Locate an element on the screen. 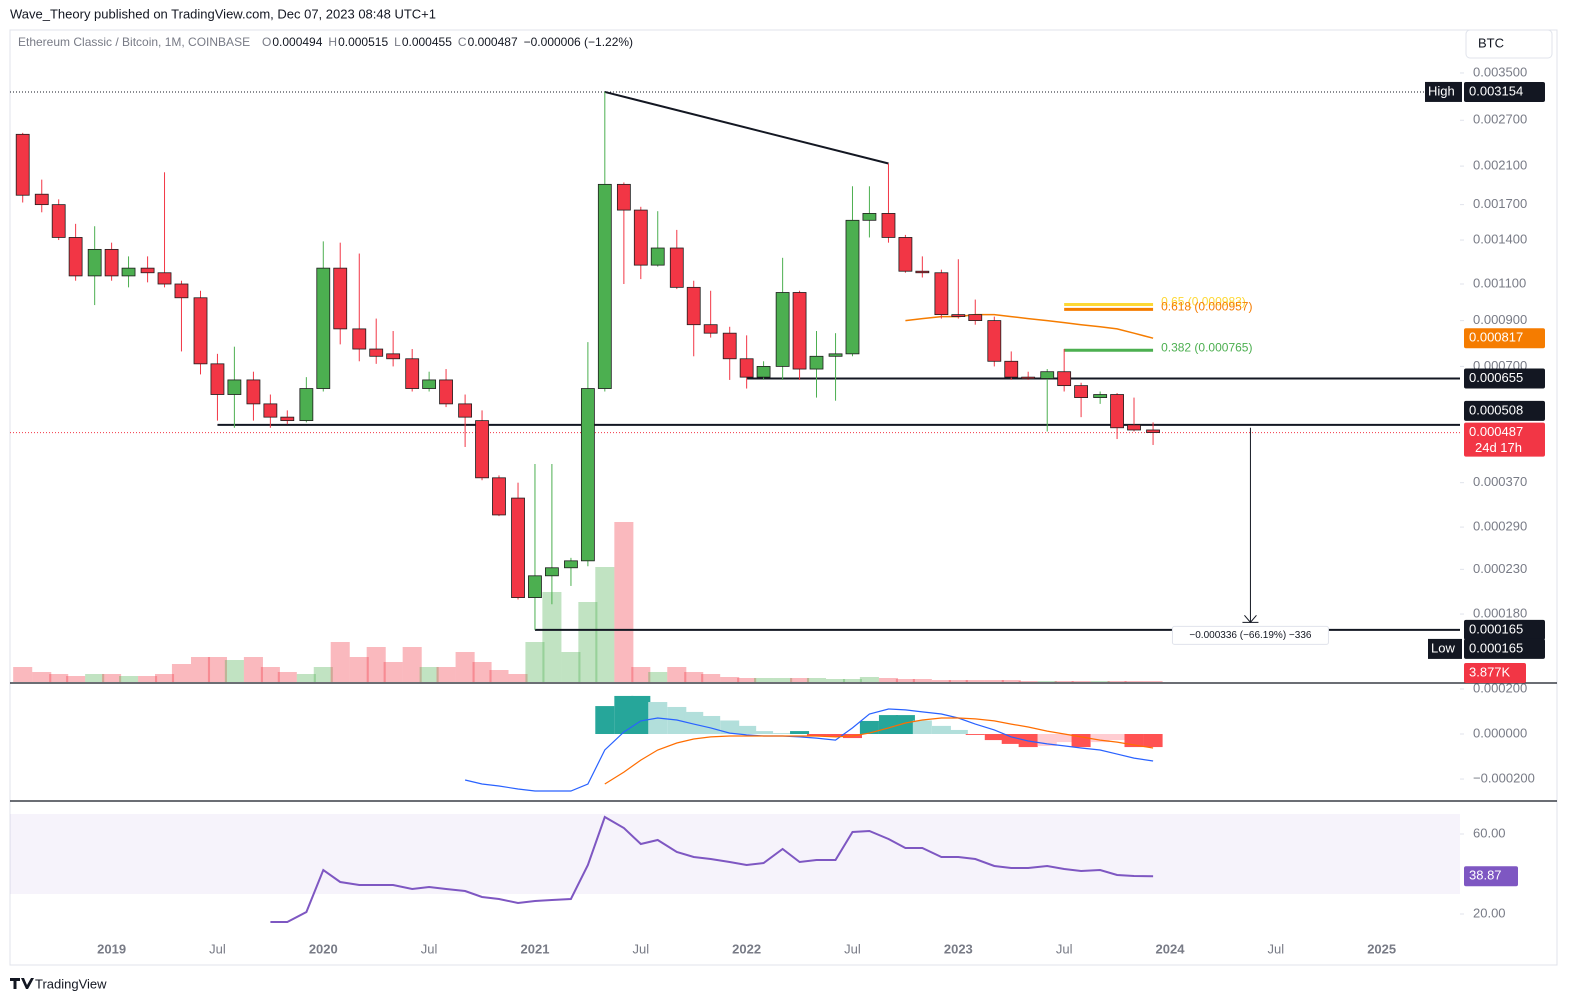 Image resolution: width=1570 pixels, height=1002 pixels. volume-value: 3.877K is located at coordinates (1490, 671).